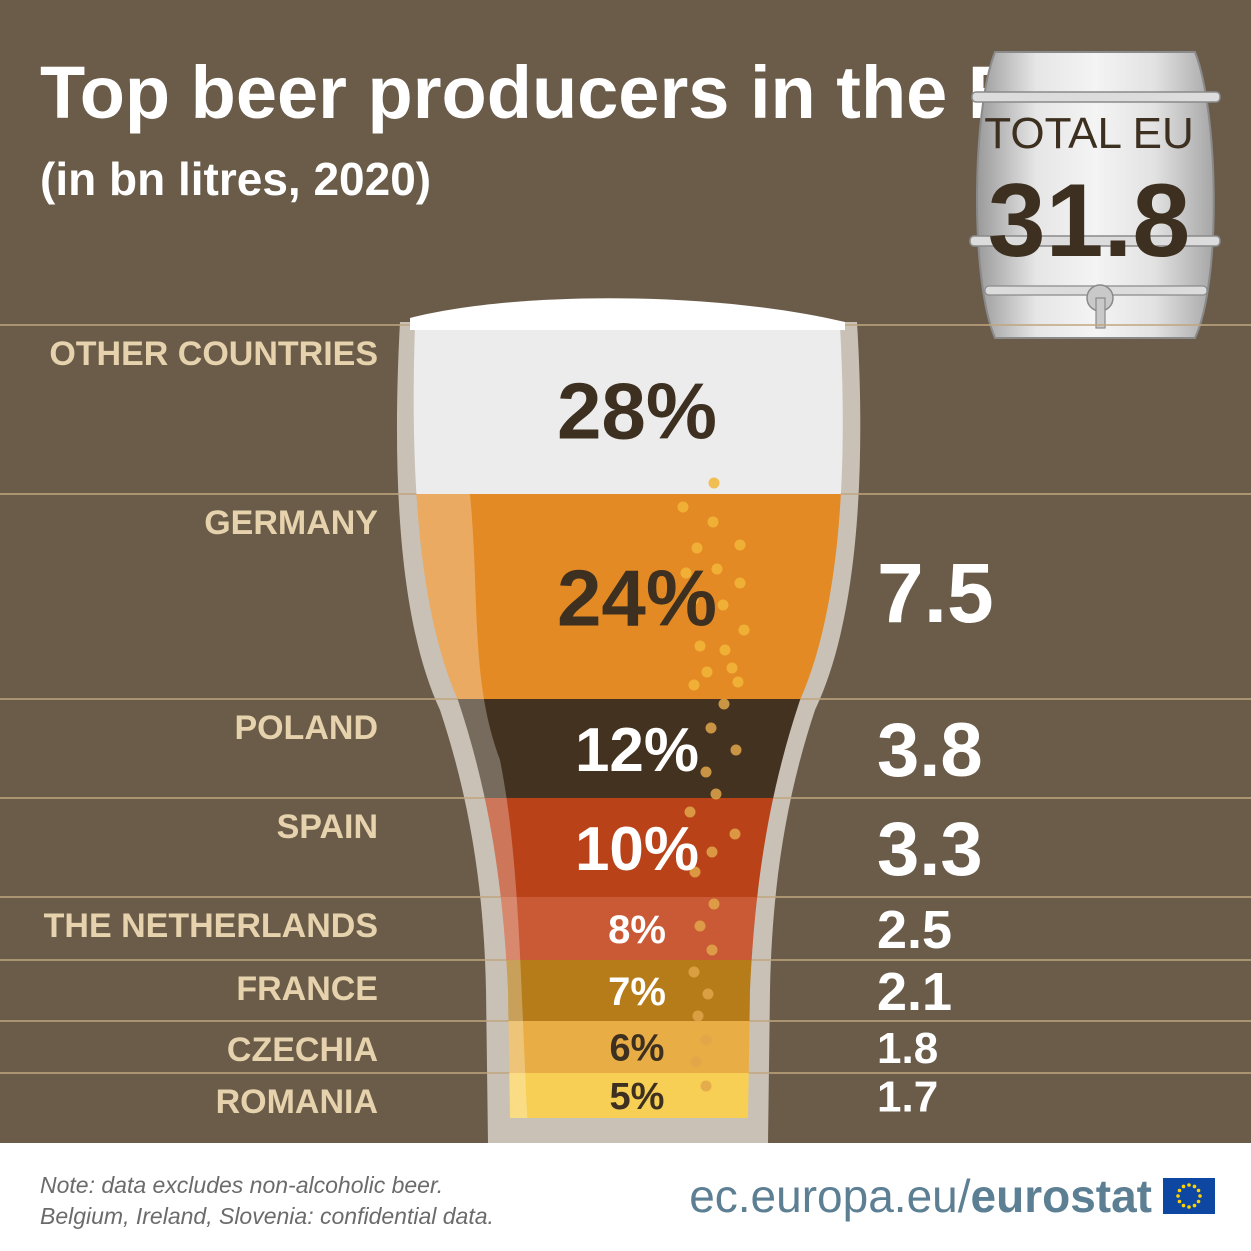  I want to click on barrel-icon, so click(1095, 195).